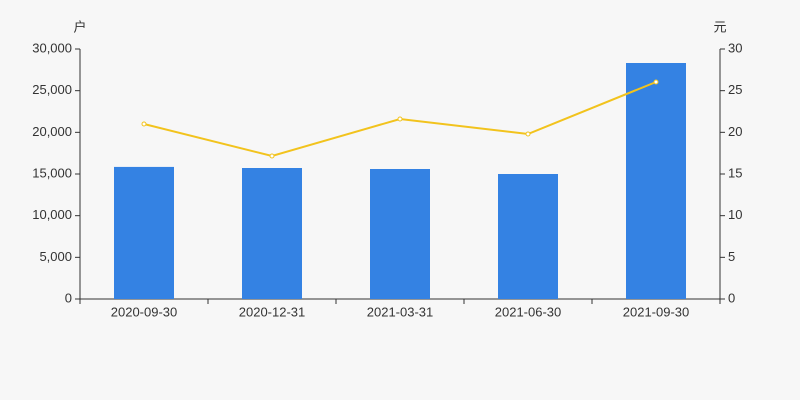 The height and width of the screenshot is (400, 800). Describe the element at coordinates (144, 311) in the screenshot. I see `x-tick-label: 2020-09-30` at that location.